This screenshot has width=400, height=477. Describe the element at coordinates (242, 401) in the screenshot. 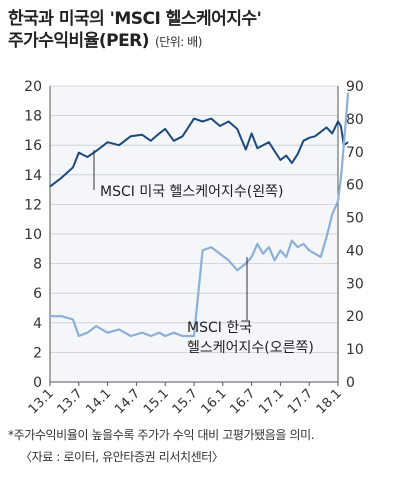

I see `x-tick-label: 16.7` at that location.